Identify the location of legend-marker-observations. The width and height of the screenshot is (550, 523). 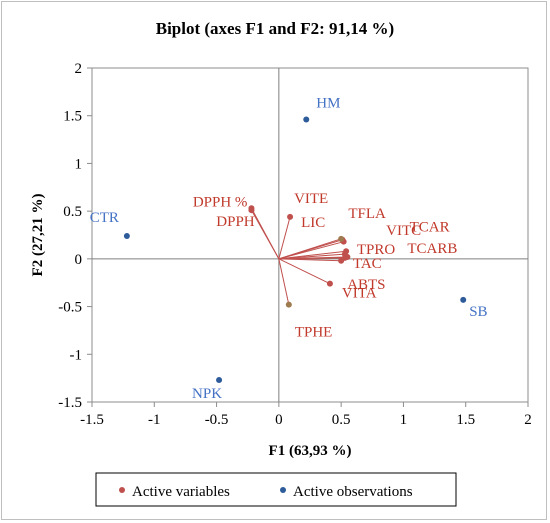
(283, 490).